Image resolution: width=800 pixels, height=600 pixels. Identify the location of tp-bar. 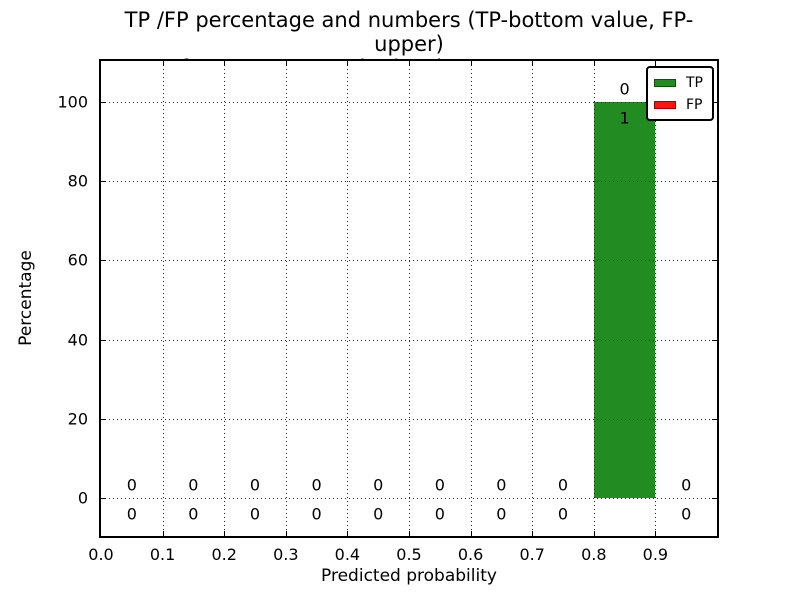
(624, 300).